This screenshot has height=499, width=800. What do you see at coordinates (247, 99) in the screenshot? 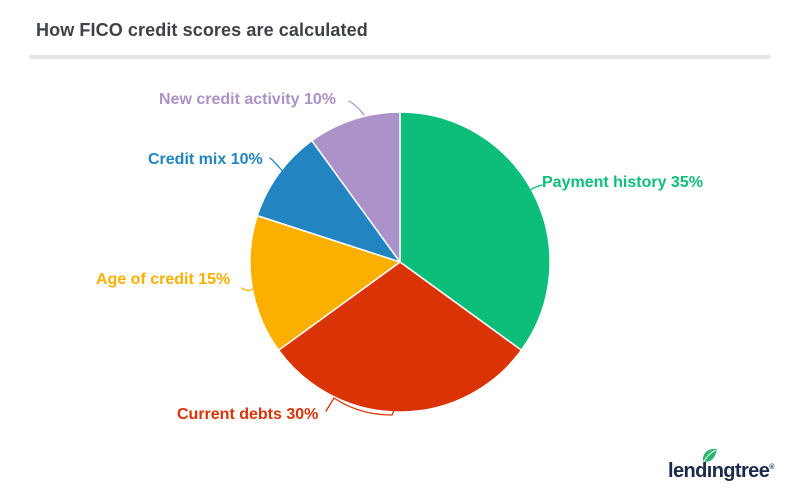
I see `label-new-credit-activity: New credit activity 10%` at bounding box center [247, 99].